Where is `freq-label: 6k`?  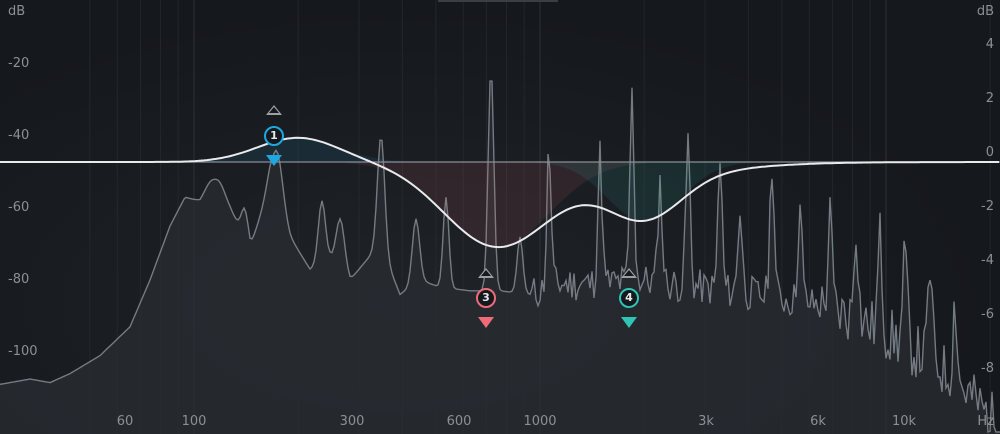 freq-label: 6k is located at coordinates (818, 421).